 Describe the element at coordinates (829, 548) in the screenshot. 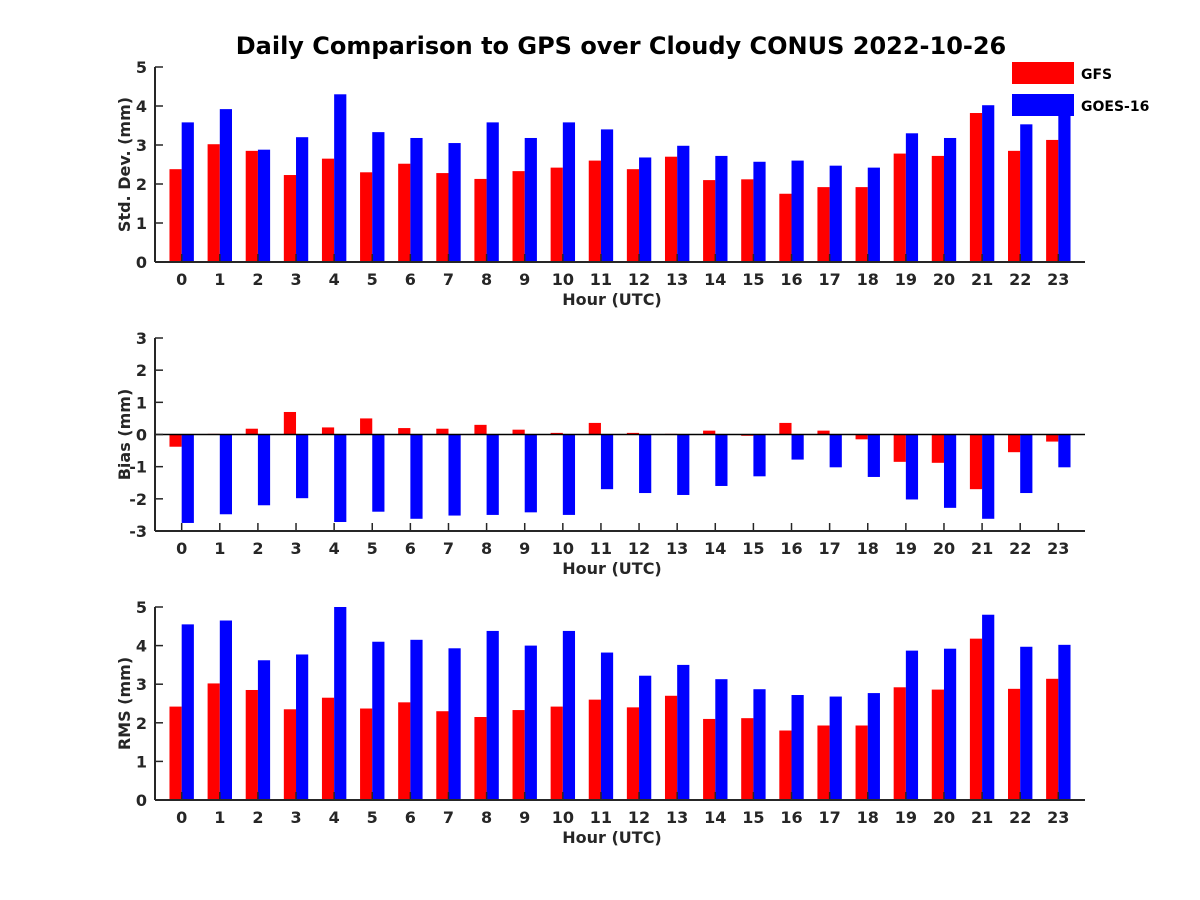

I see `bias-x-tick-label: 17` at that location.